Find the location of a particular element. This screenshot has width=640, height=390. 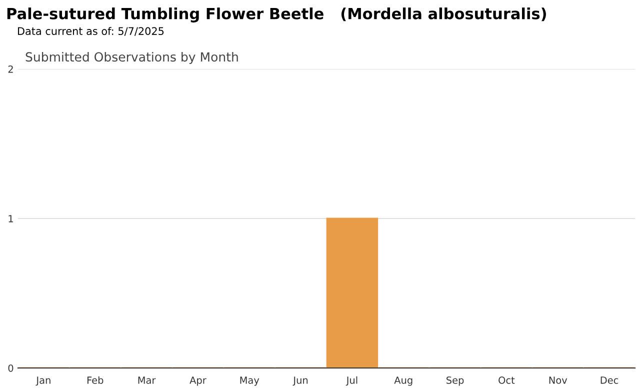

y-tick-label: 2 is located at coordinates (10, 69).